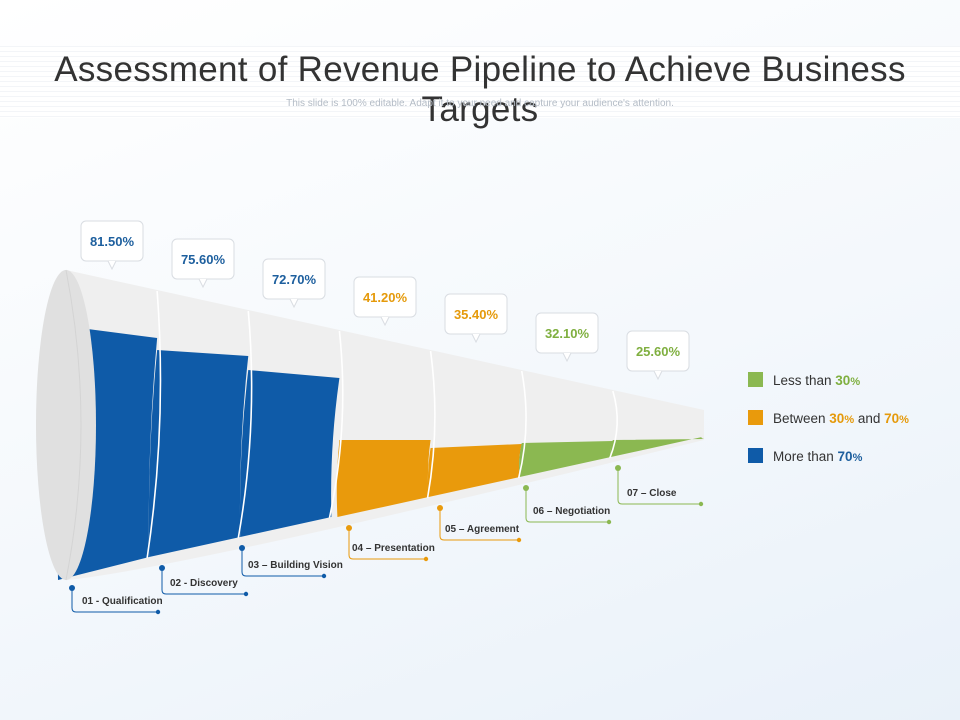 The image size is (960, 720). Describe the element at coordinates (385, 297) in the screenshot. I see `percent-label: 41.20%` at that location.